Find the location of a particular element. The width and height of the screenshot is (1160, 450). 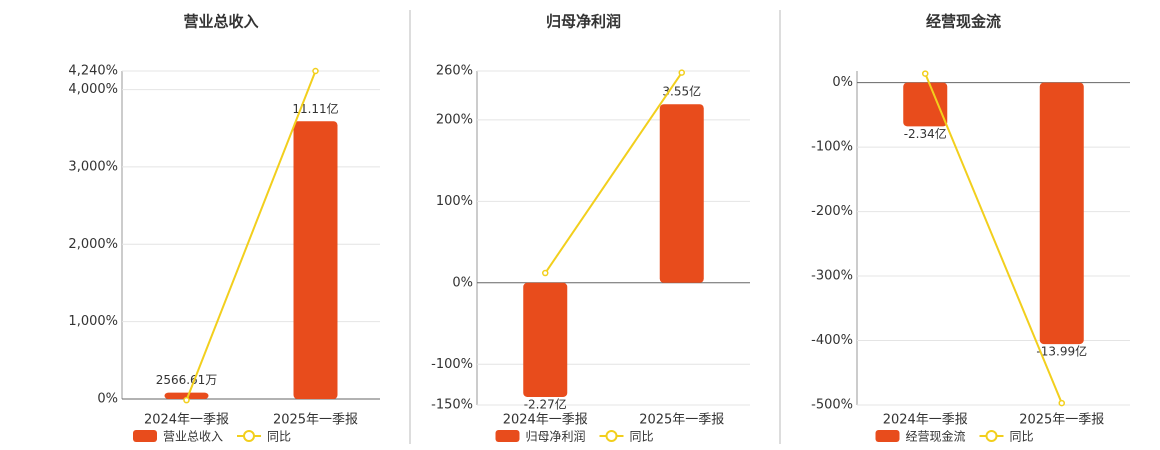

y-tick-label: -200% is located at coordinates (832, 211).